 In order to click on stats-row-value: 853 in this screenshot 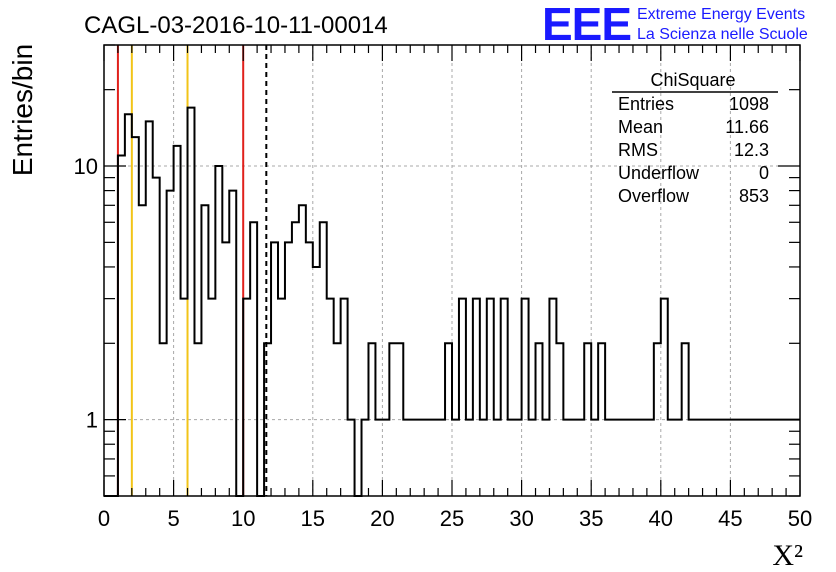, I will do `click(754, 196)`.